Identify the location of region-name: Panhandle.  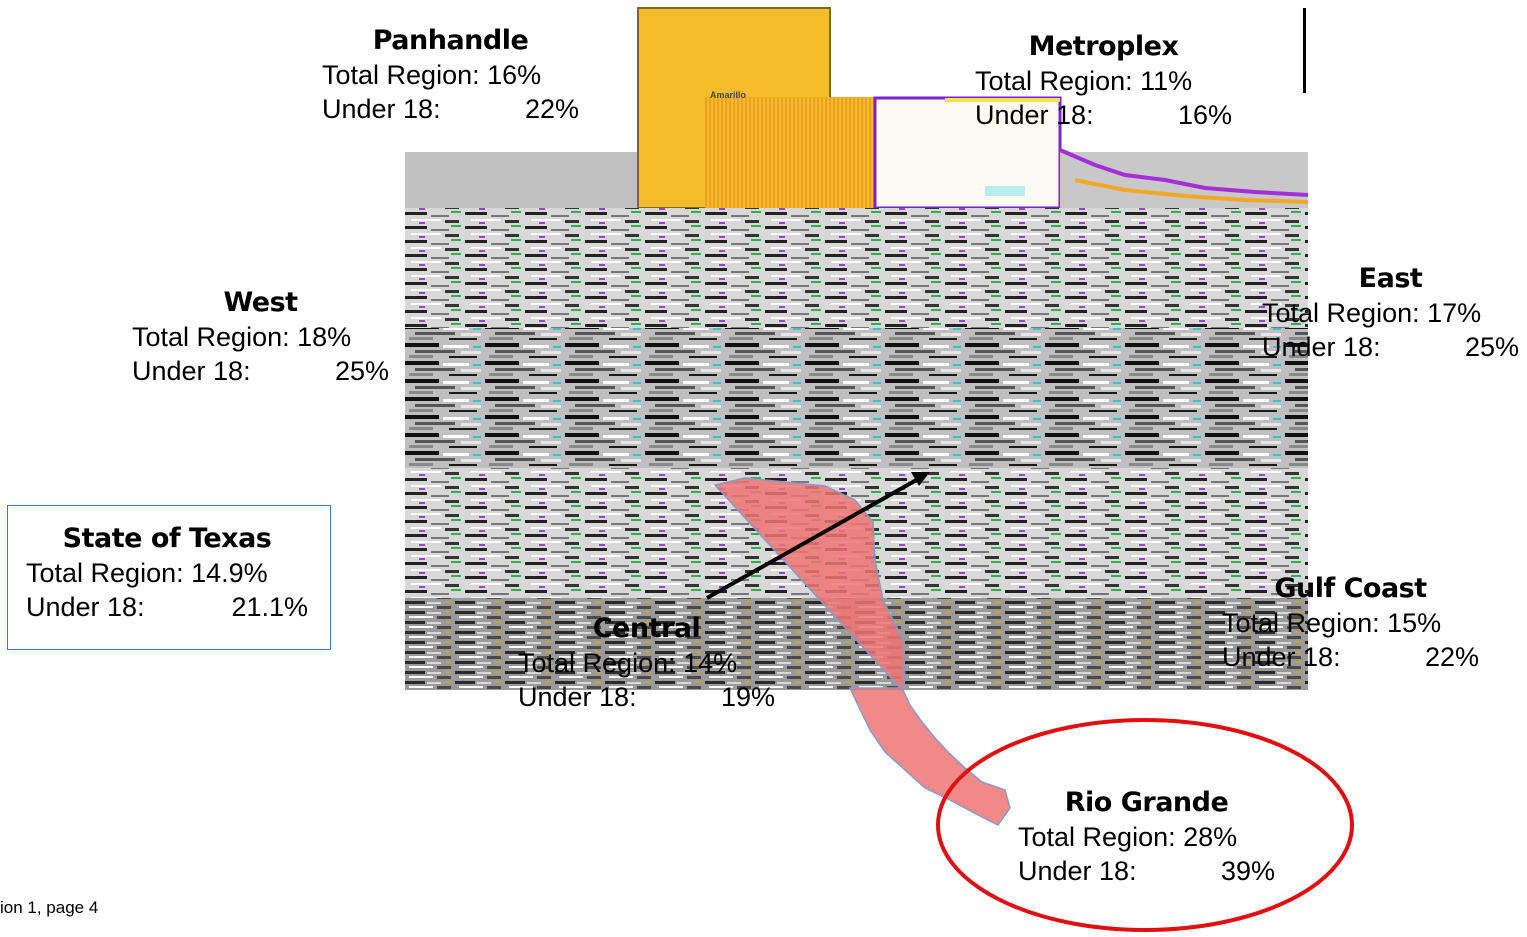
(450, 40).